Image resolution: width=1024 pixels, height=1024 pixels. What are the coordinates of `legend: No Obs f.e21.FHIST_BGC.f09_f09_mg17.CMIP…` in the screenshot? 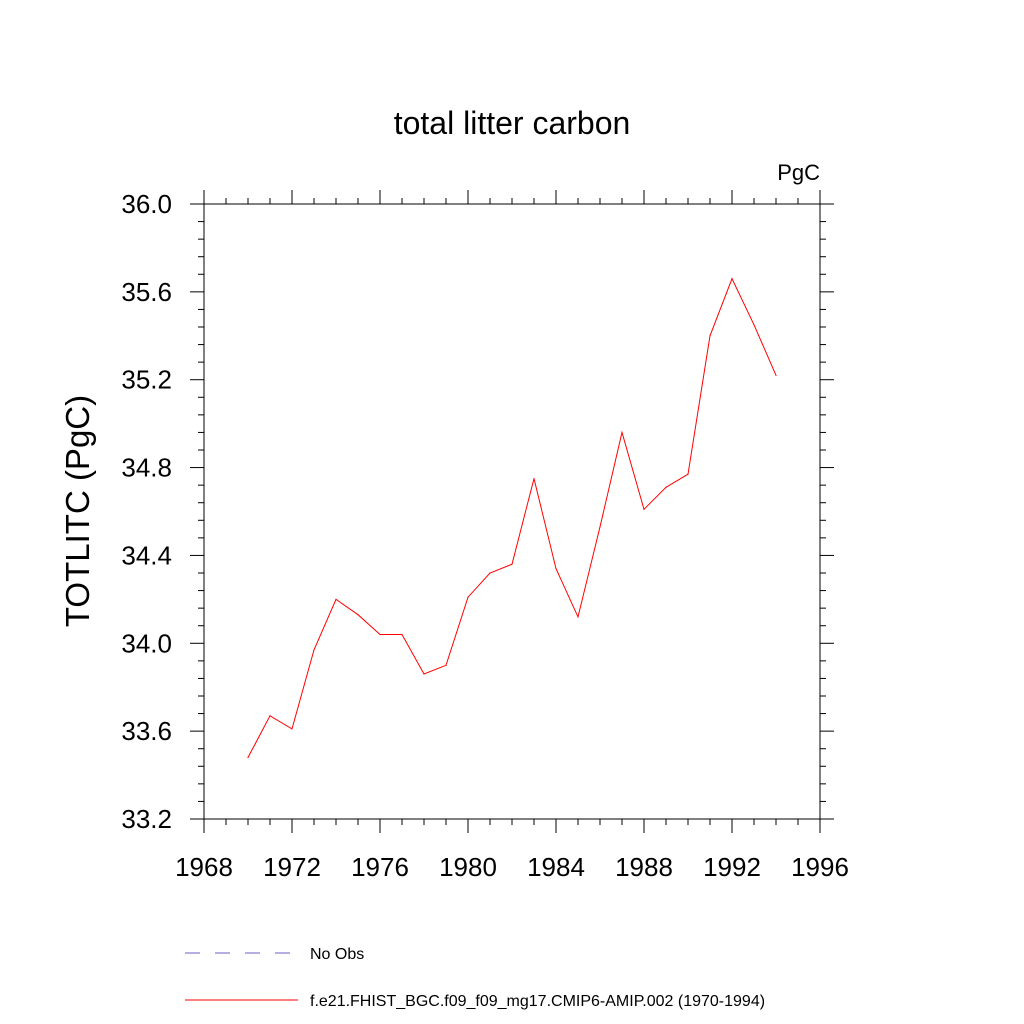 It's located at (475, 978).